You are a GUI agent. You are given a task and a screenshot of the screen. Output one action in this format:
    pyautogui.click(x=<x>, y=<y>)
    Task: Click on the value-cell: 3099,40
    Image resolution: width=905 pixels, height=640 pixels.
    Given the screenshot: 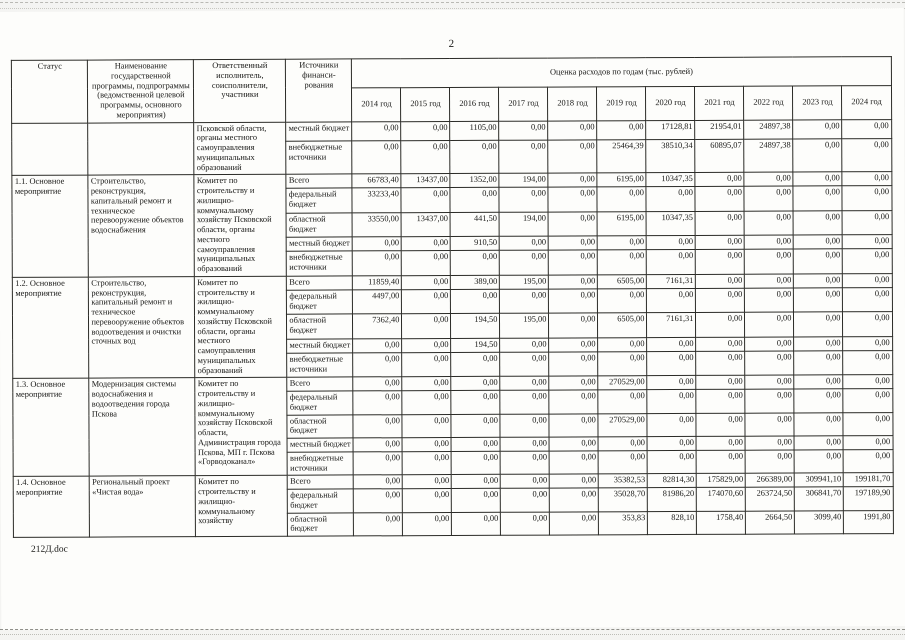 What is the action you would take?
    pyautogui.click(x=819, y=522)
    